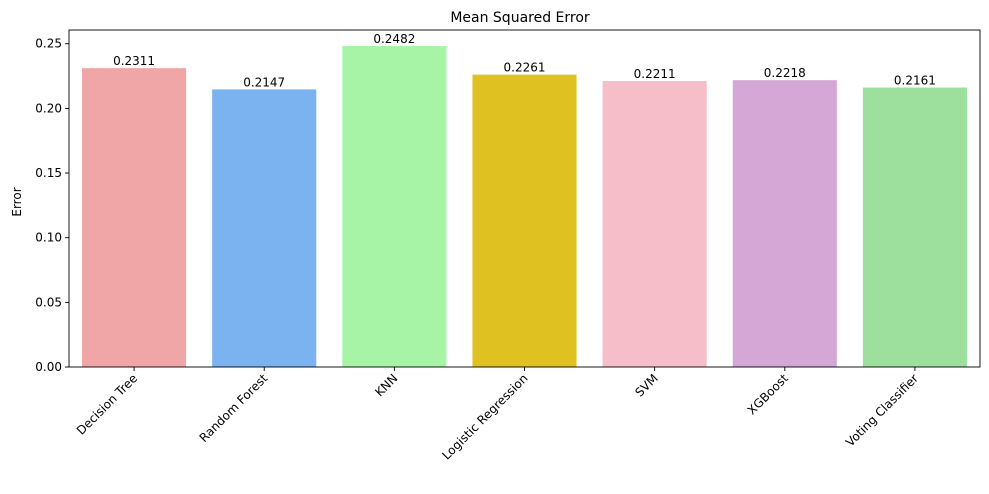 The width and height of the screenshot is (989, 494). Describe the element at coordinates (134, 61) in the screenshot. I see `data-label: 0.2311` at that location.